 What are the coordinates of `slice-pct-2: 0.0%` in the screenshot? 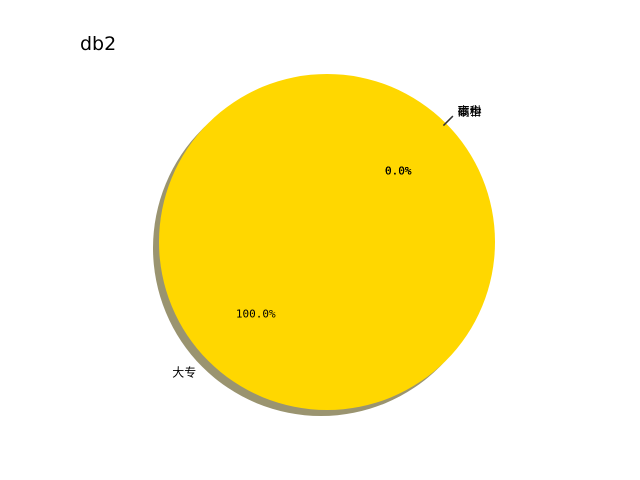 It's located at (398, 171).